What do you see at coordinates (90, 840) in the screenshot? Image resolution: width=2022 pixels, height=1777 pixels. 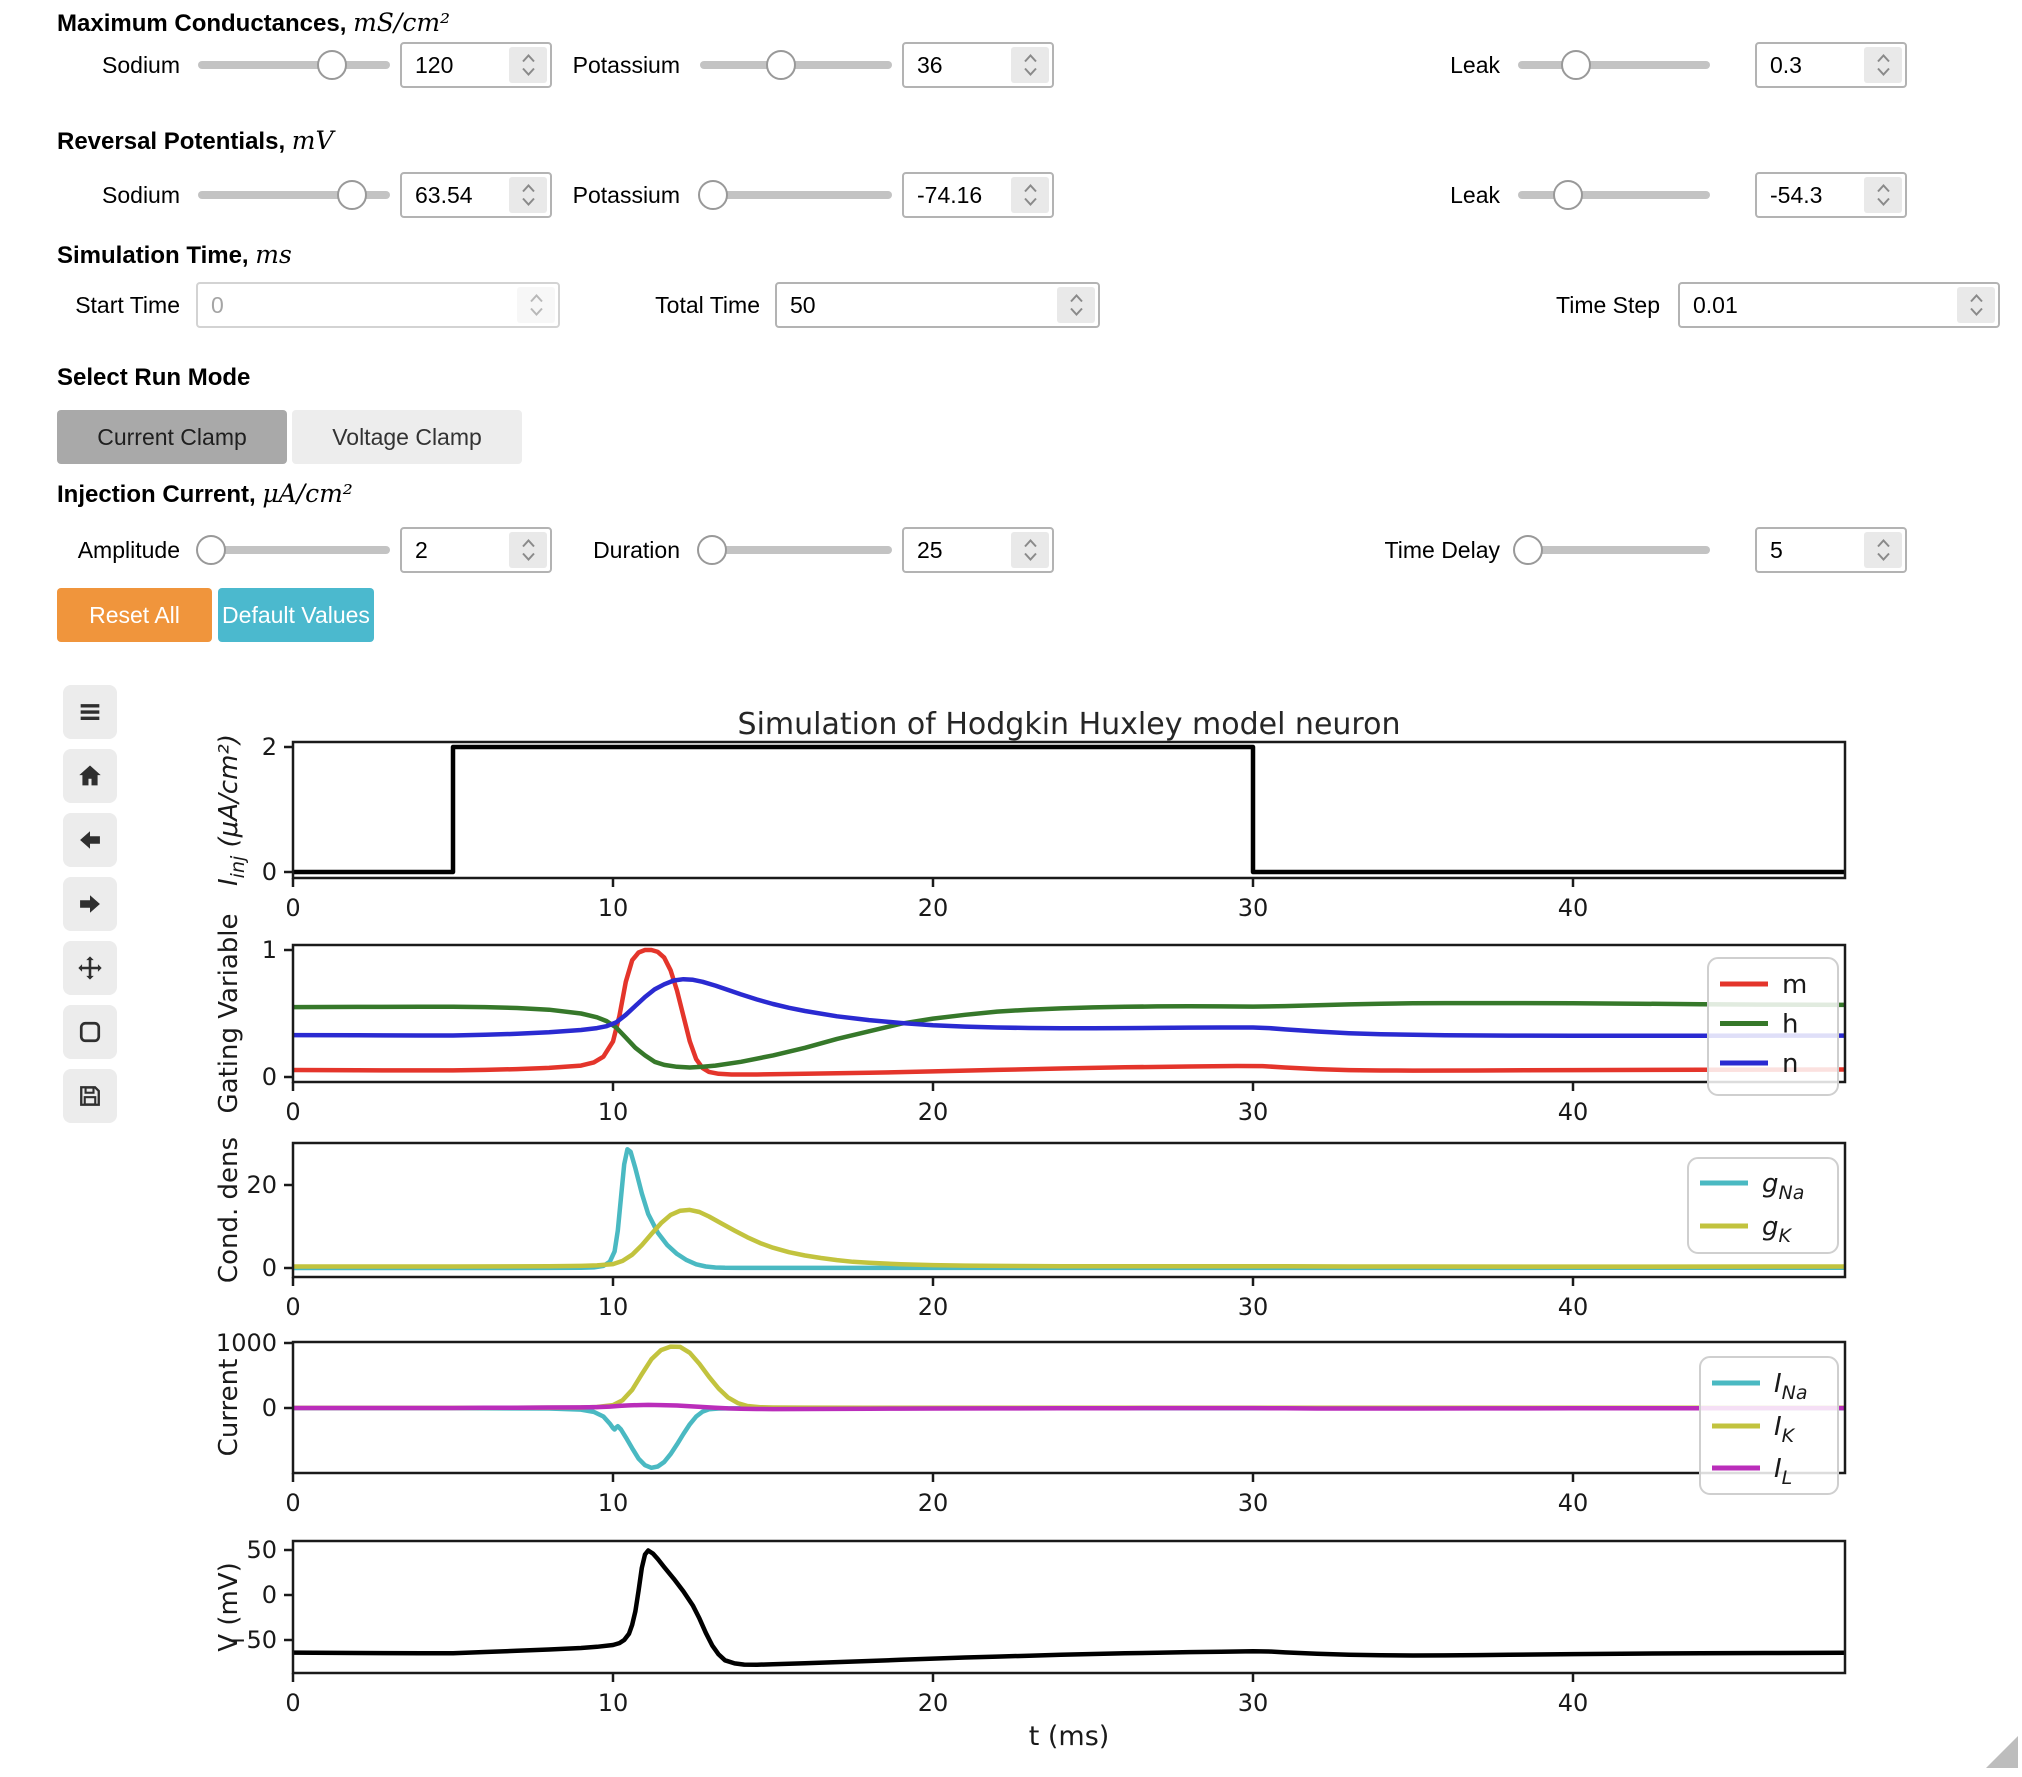 I see `toolbar-back-button` at bounding box center [90, 840].